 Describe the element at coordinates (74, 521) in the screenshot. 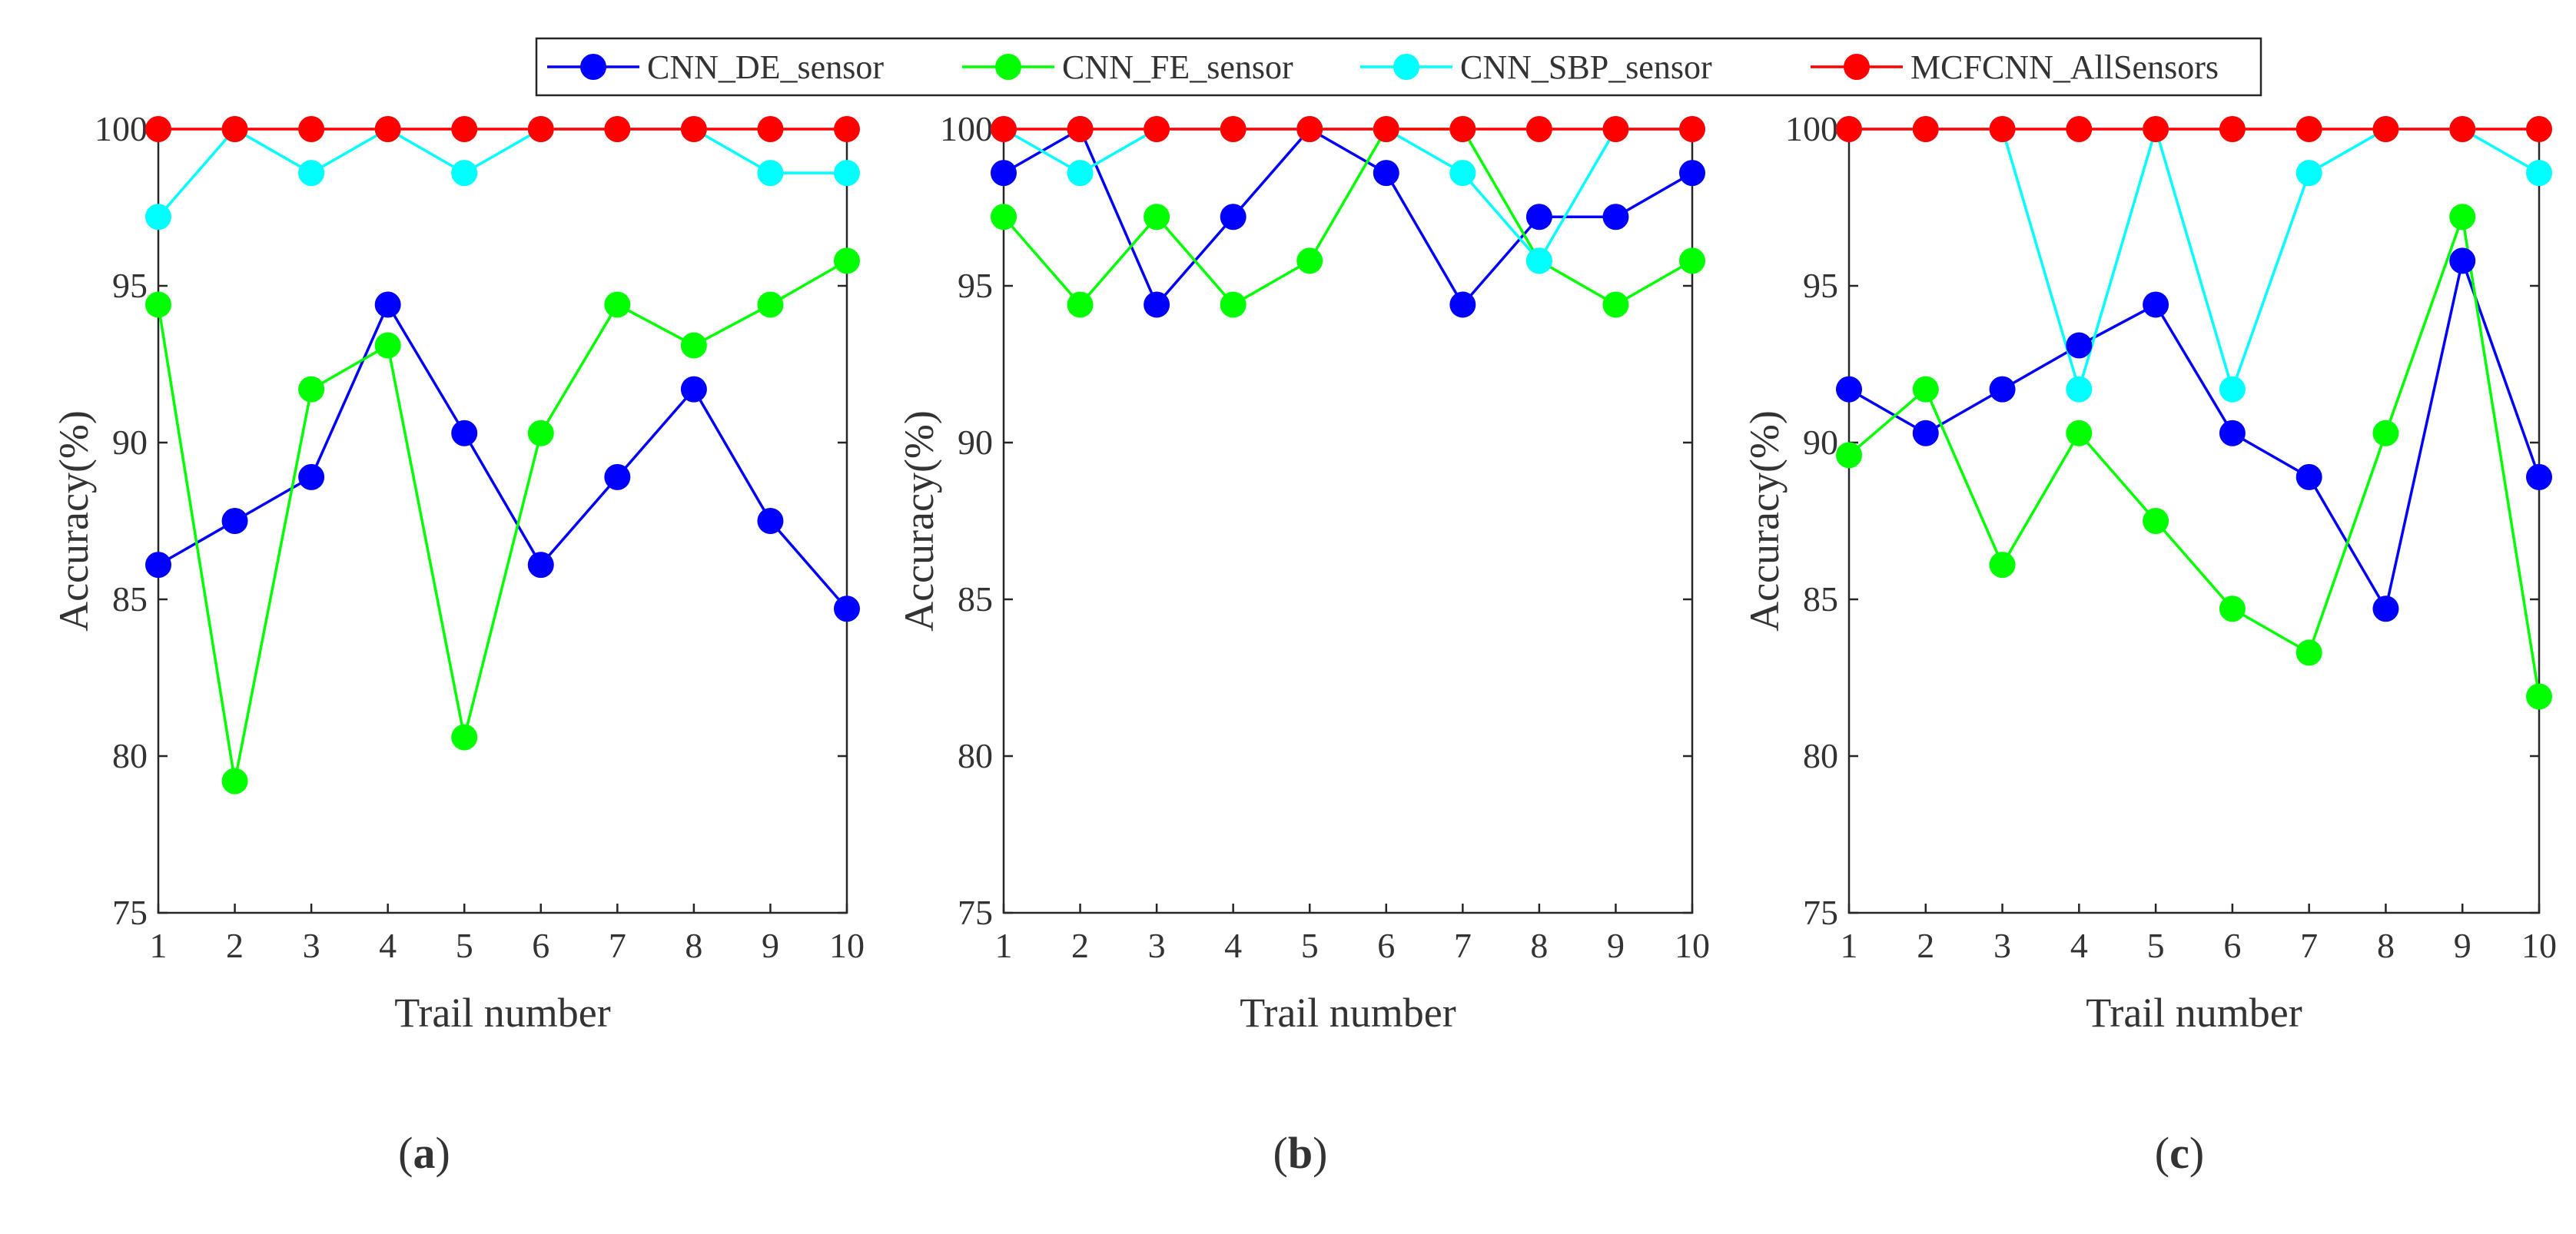

I see `y-axis-label: Accuracy(%)` at that location.